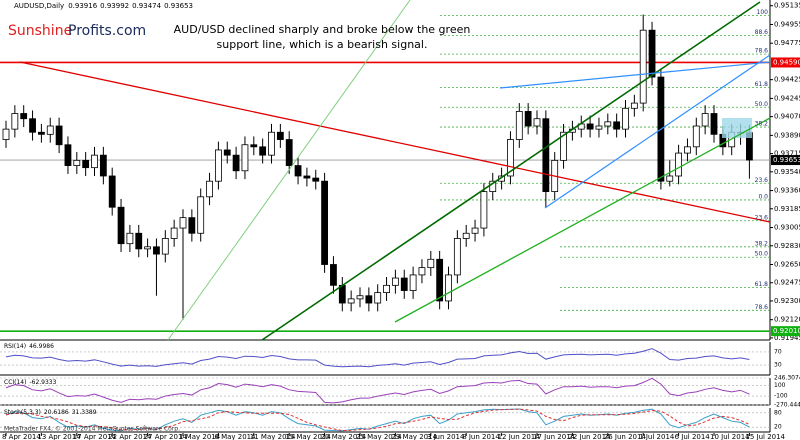 The height and width of the screenshot is (440, 800). What do you see at coordinates (178, 6) in the screenshot?
I see `last-close: 0.93653` at bounding box center [178, 6].